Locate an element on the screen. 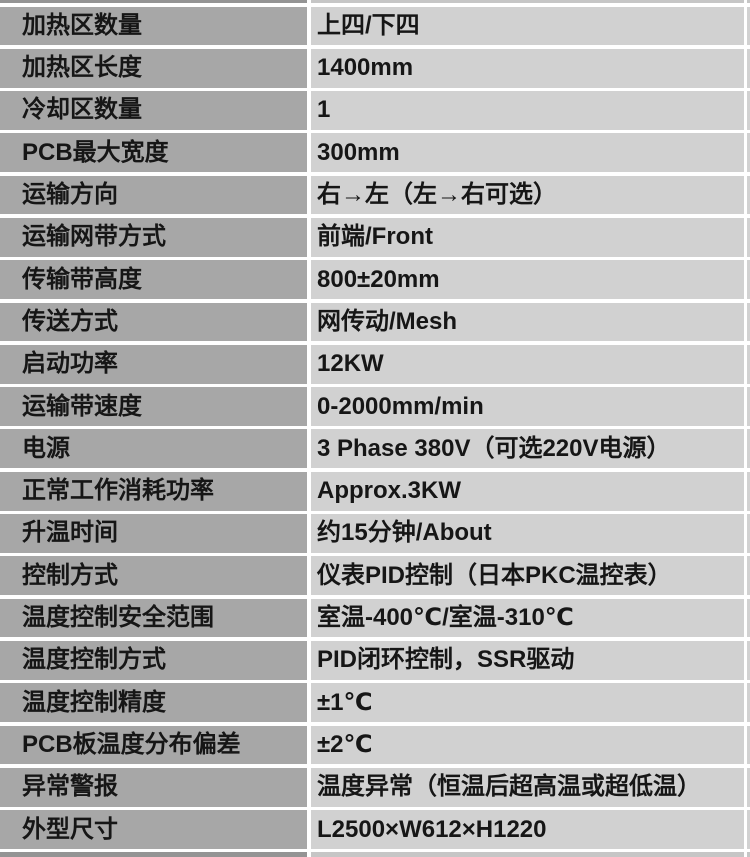 Image resolution: width=750 pixels, height=857 pixels. spec-value: 上四/下四 is located at coordinates (527, 26).